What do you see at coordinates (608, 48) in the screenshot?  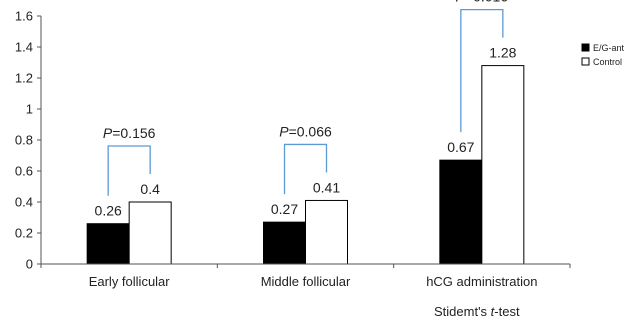 I see `legend-label: E/G-ant` at bounding box center [608, 48].